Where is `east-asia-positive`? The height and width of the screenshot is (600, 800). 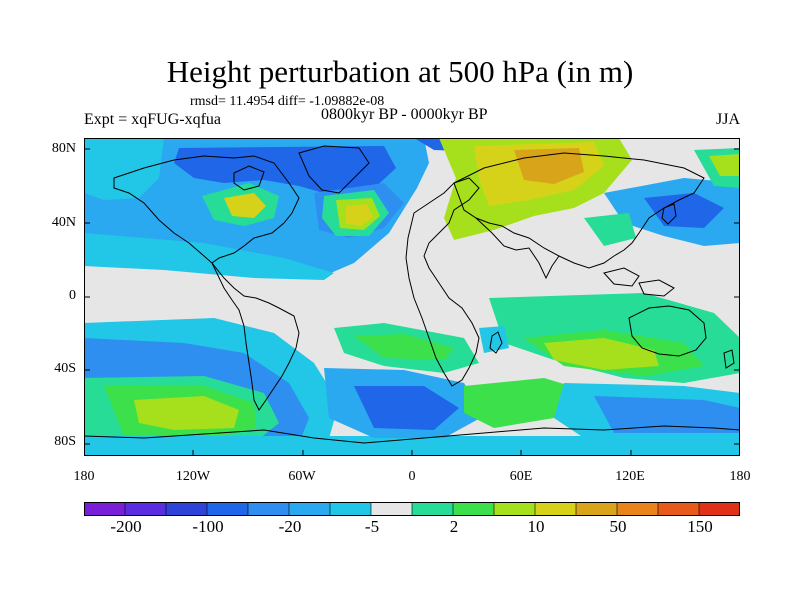 east-asia-positive is located at coordinates (610, 229).